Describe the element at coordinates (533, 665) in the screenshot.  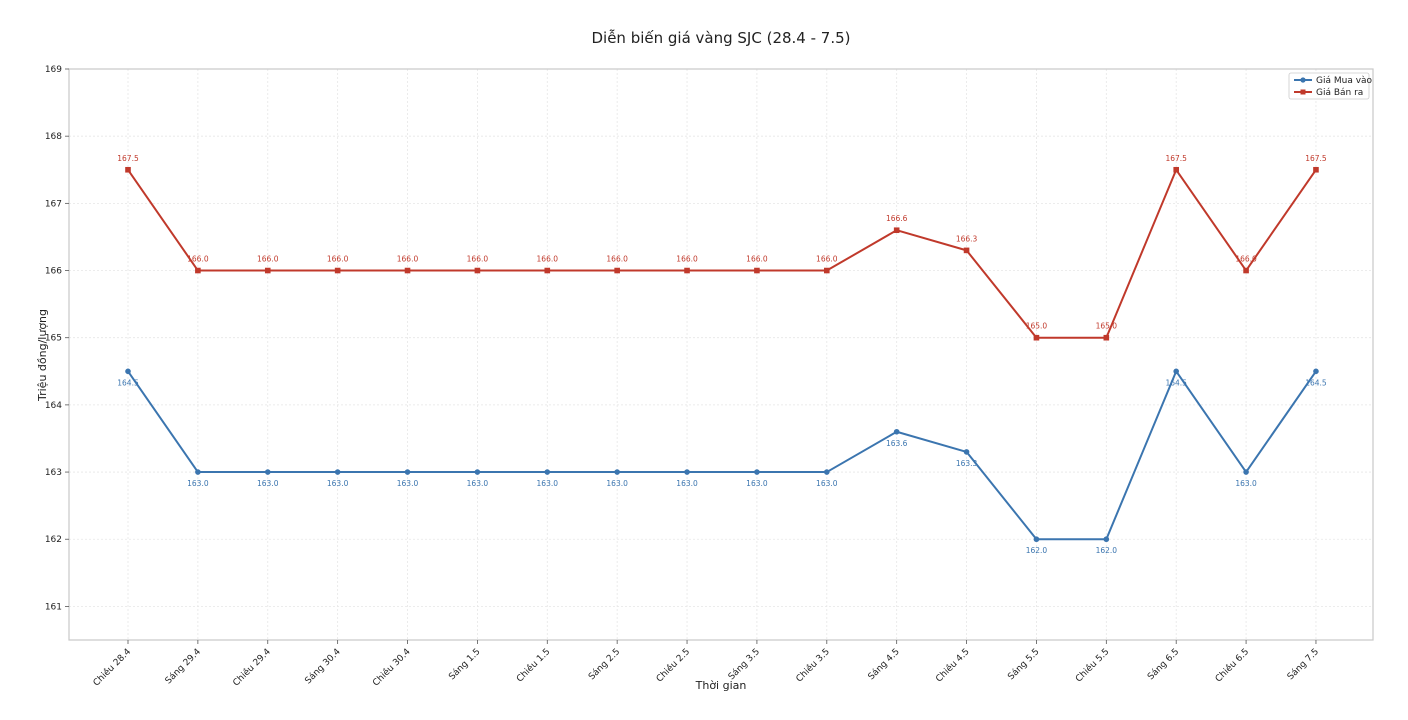
I see `x-tick-label: Chiều 1.5` at that location.